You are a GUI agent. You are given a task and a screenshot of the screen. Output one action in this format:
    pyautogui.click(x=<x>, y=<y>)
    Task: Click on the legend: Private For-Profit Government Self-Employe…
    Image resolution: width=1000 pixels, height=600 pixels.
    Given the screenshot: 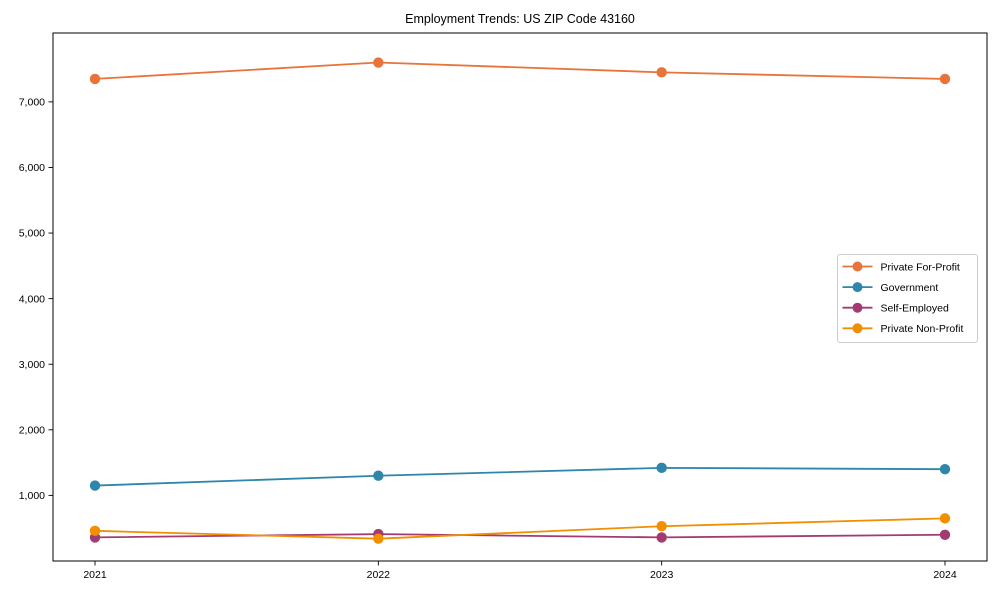 What is the action you would take?
    pyautogui.click(x=907, y=298)
    